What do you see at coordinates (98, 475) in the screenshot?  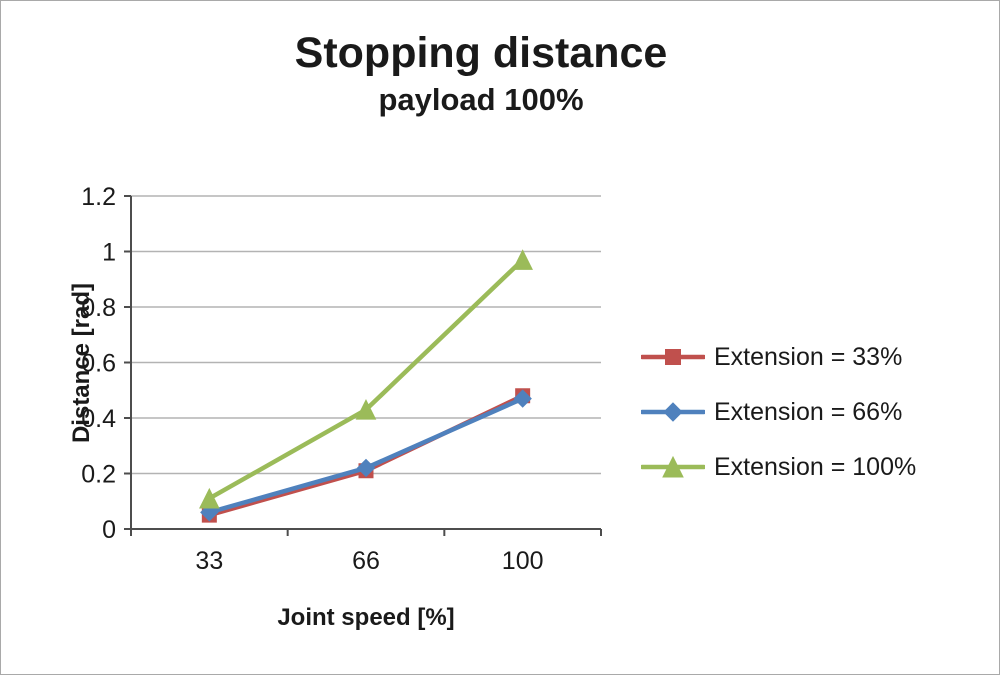 I see `y-tick-label: 0.2` at bounding box center [98, 475].